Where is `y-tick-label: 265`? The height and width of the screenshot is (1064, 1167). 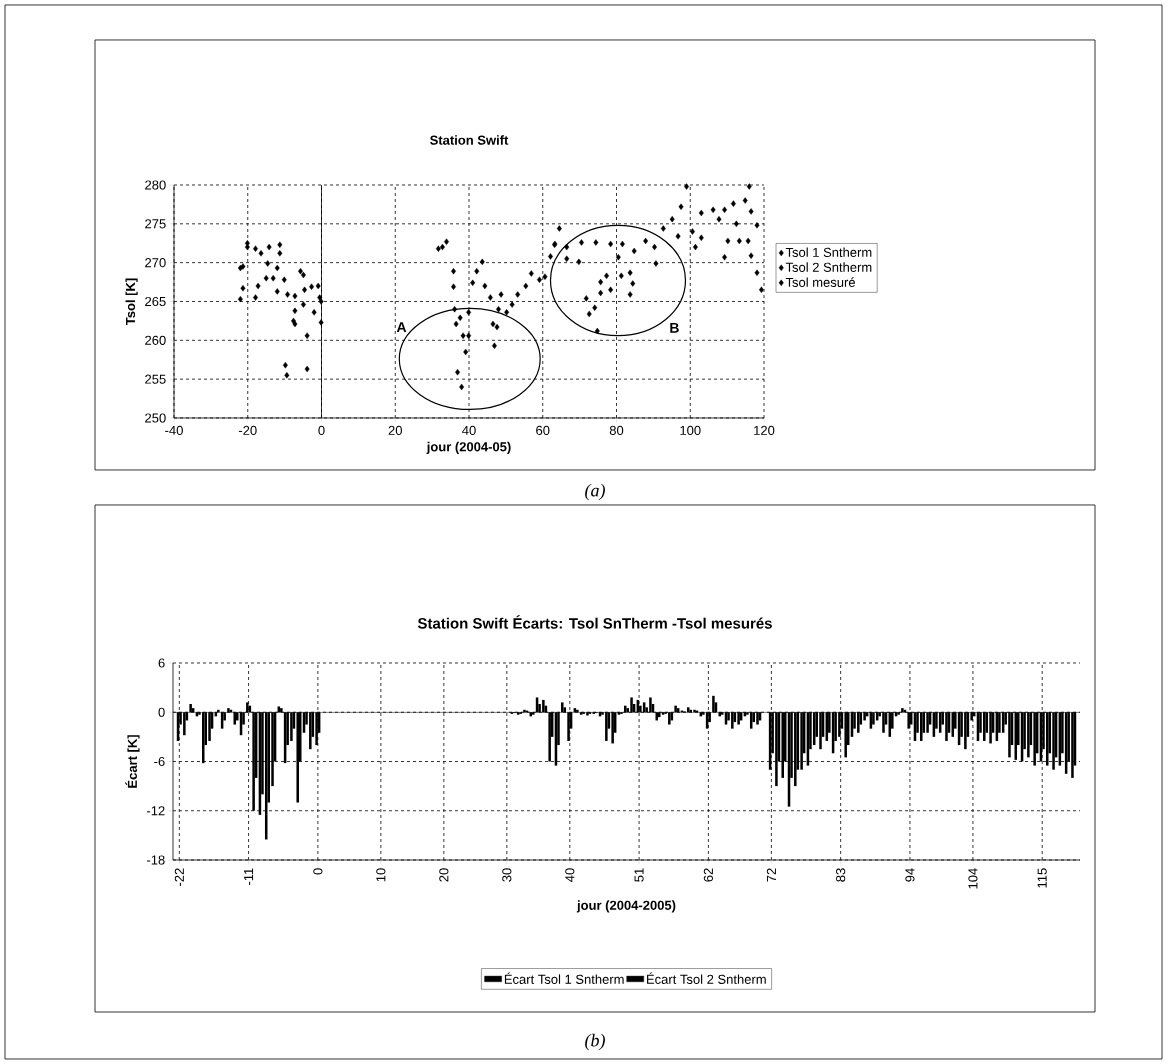
y-tick-label: 265 is located at coordinates (155, 301).